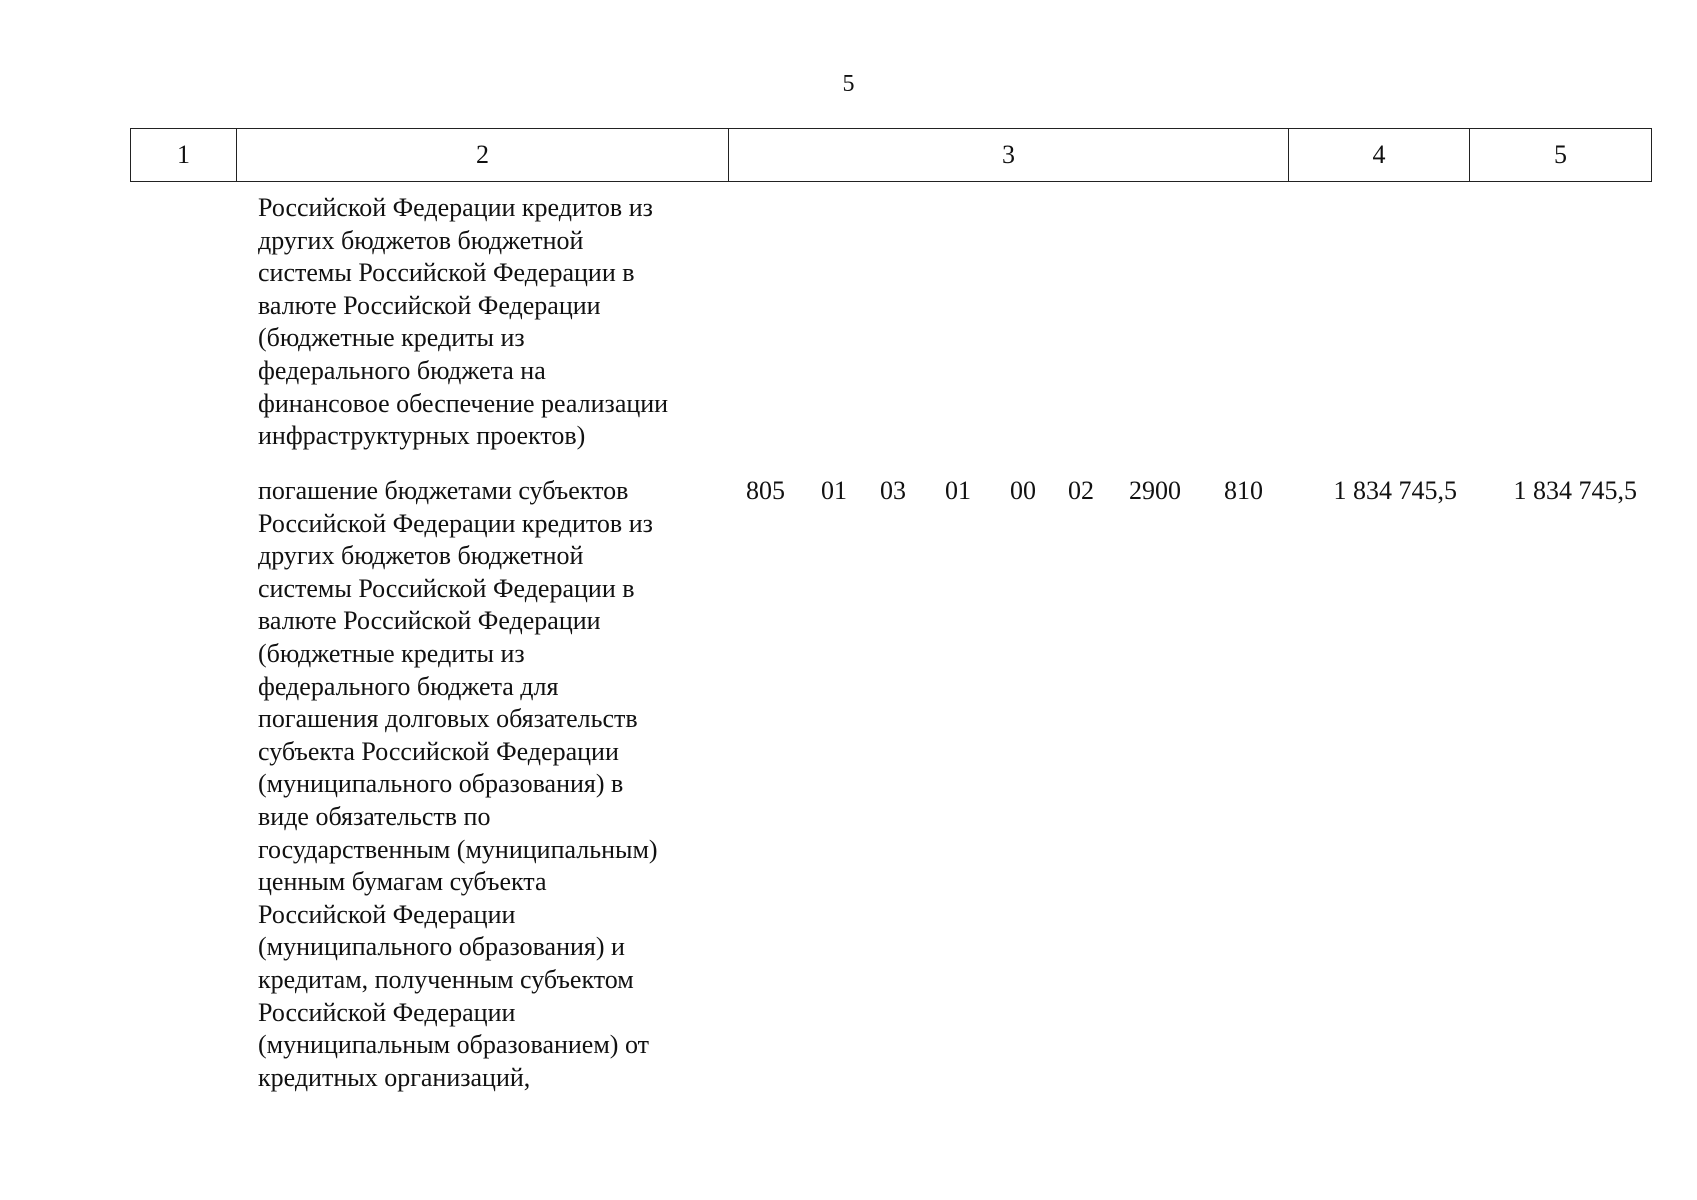 Image resolution: width=1697 pixels, height=1200 pixels. I want to click on row-2-code-kosgu: 810, so click(1243, 490).